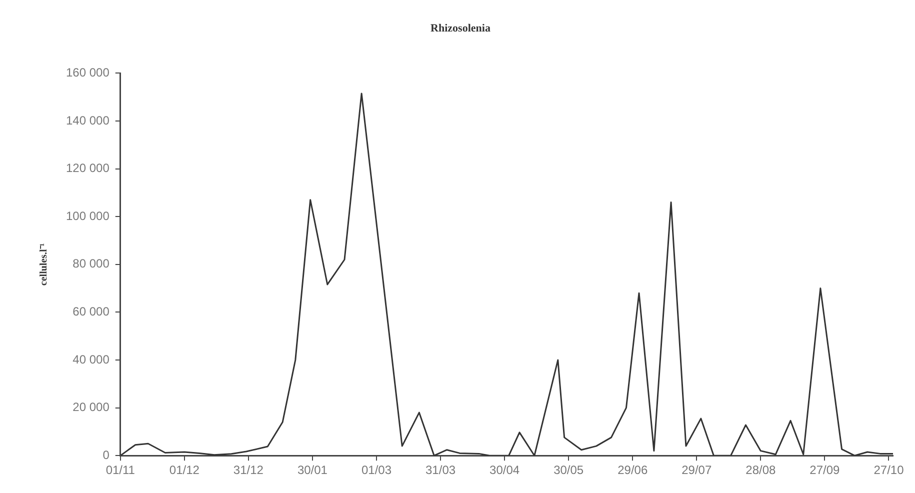  I want to click on y-tick-label: 20 000, so click(91, 407).